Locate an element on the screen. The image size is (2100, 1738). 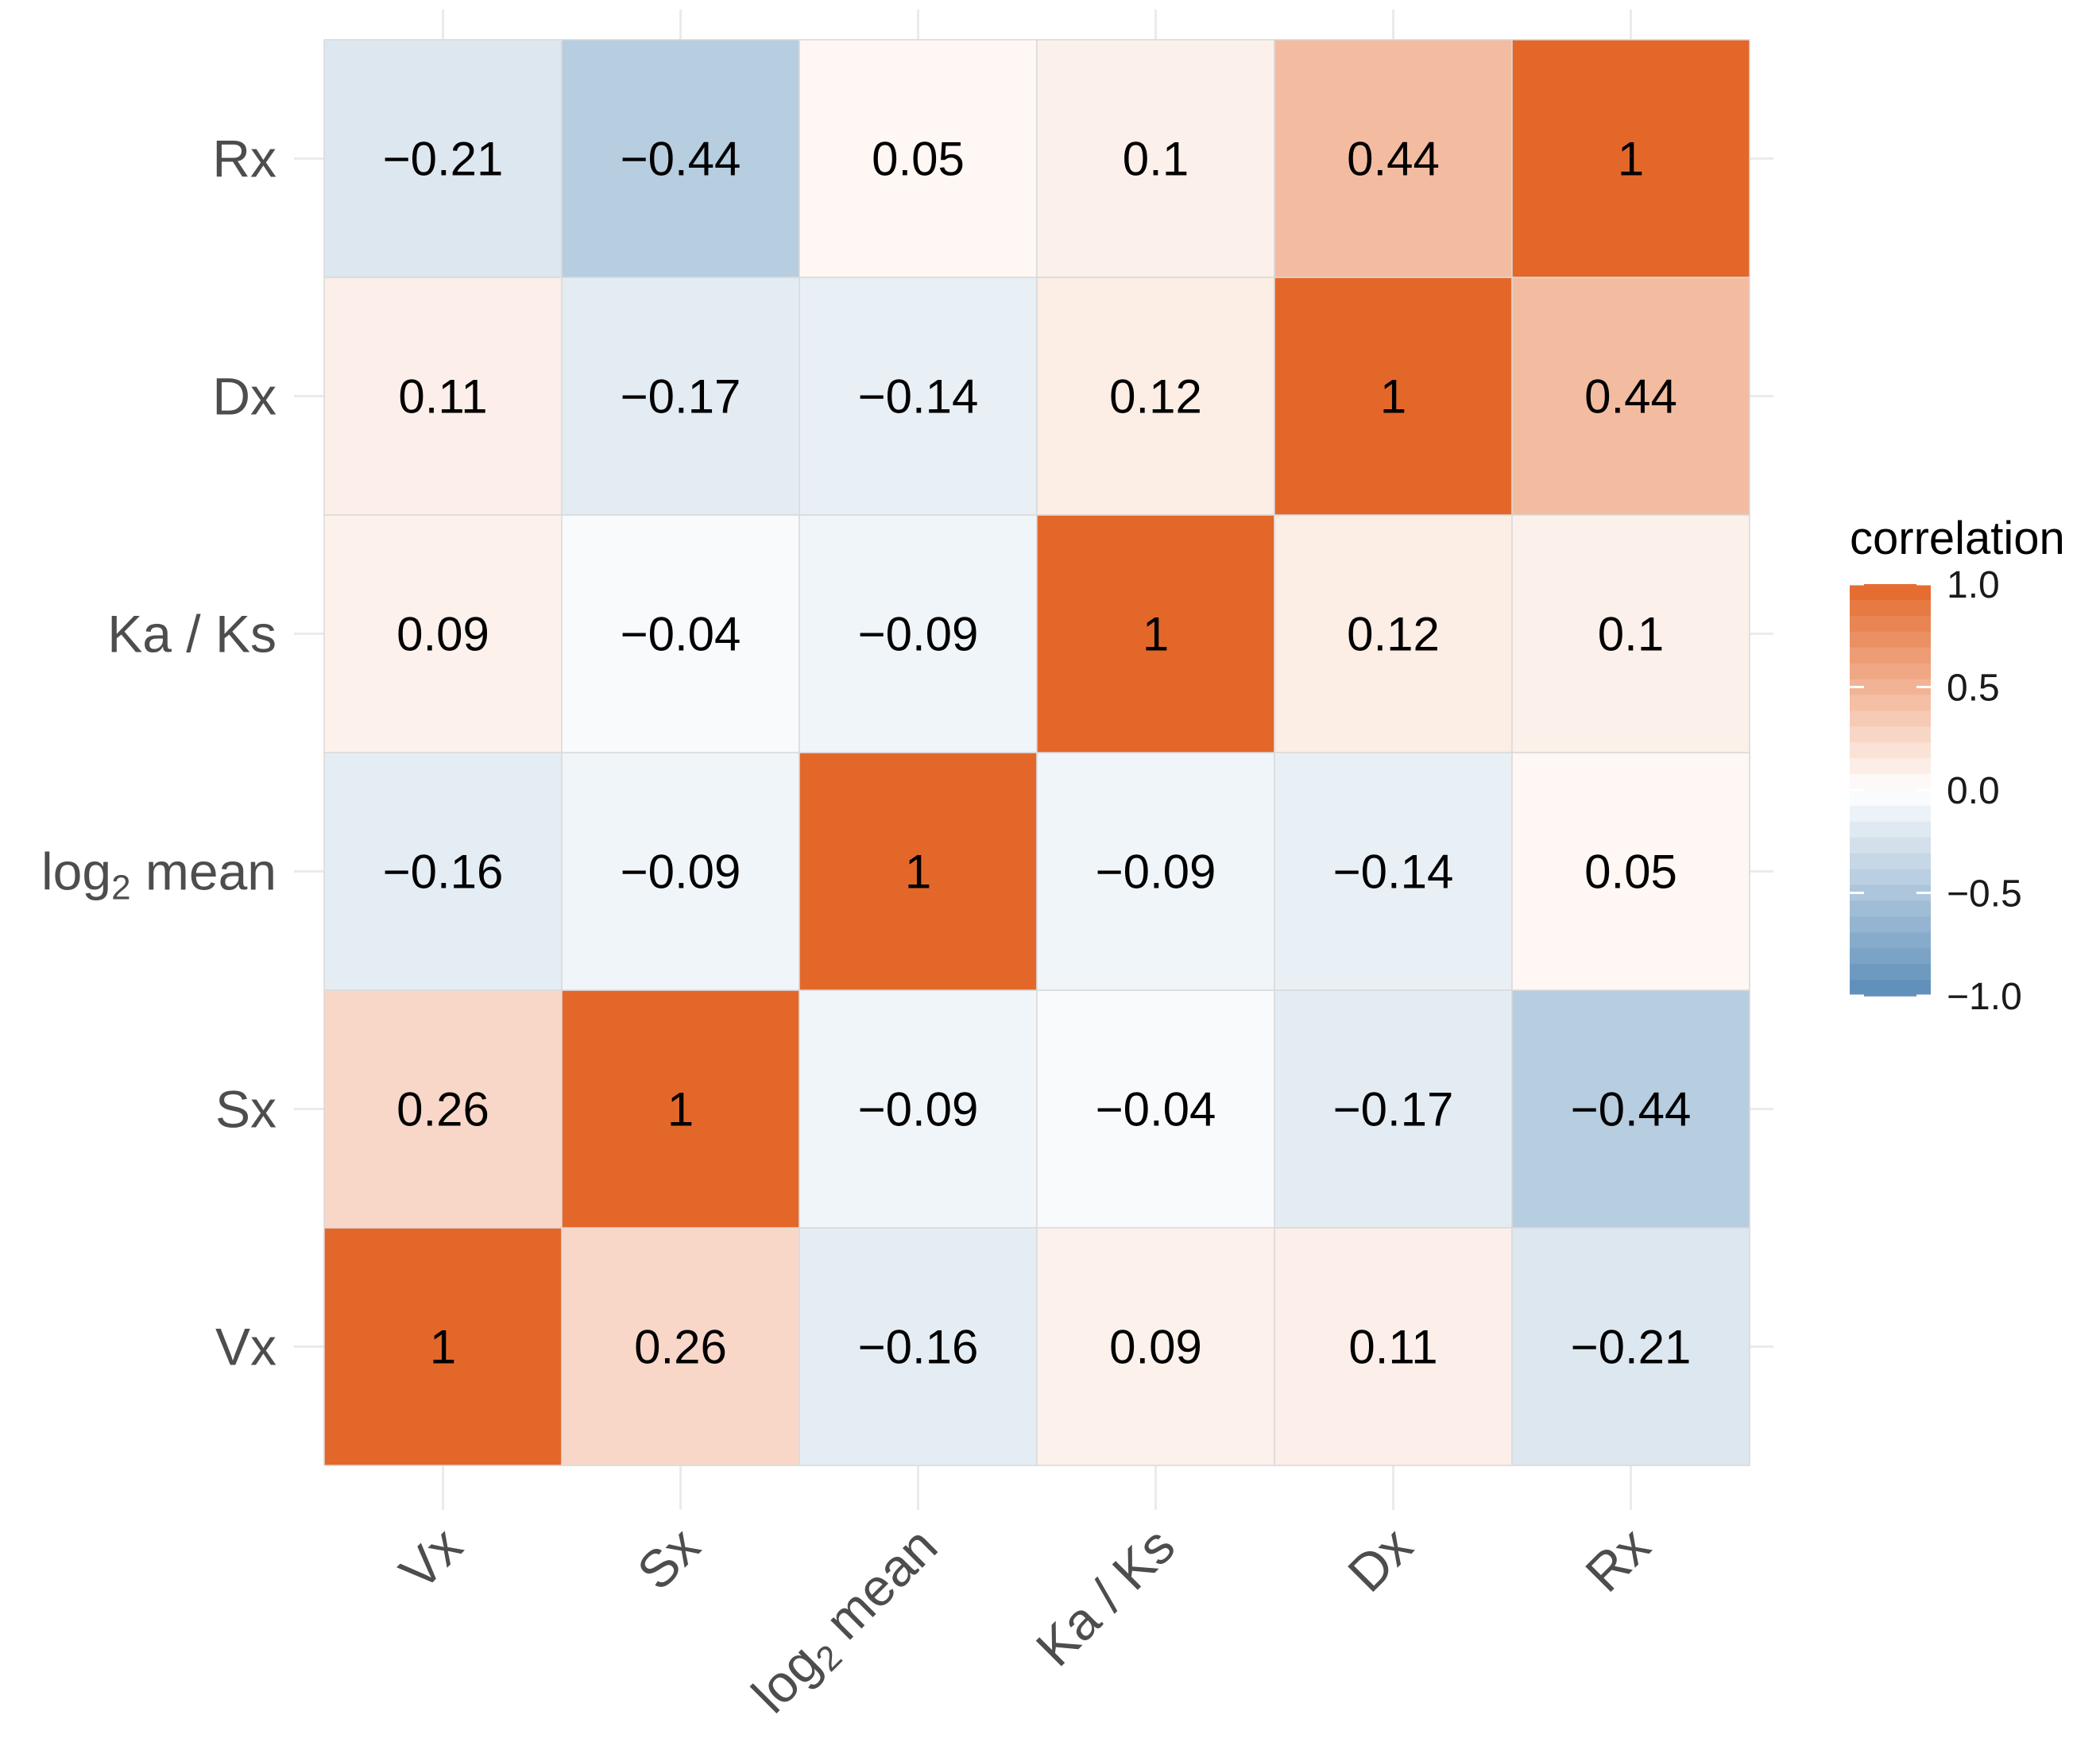
x-tick-label: log2 mean is located at coordinates (847, 1622).